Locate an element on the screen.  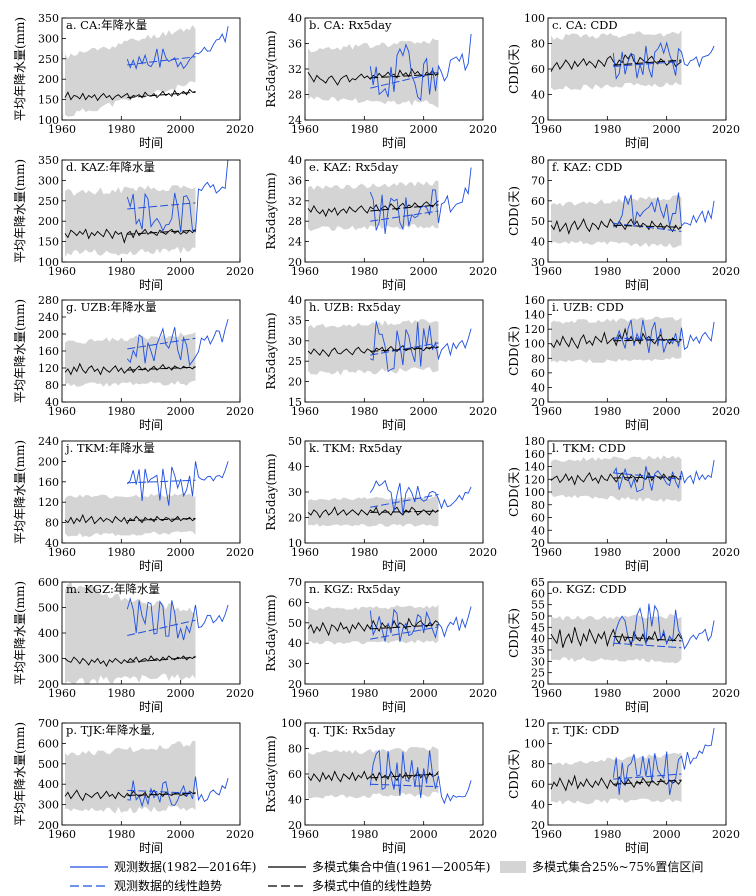
y-tick-label: 55 is located at coordinates (538, 605).